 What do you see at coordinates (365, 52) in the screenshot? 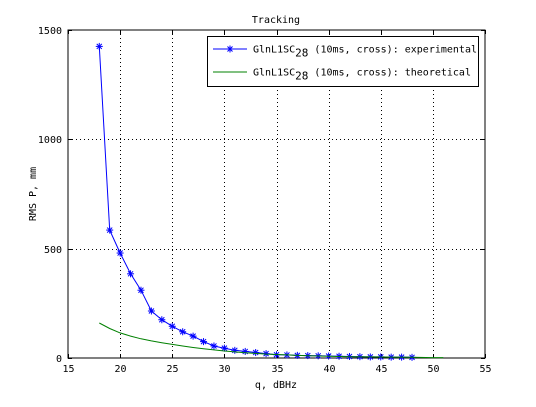
I see `legend-label: GlnL1SC28 (10ms, cross): experimental` at bounding box center [365, 52].